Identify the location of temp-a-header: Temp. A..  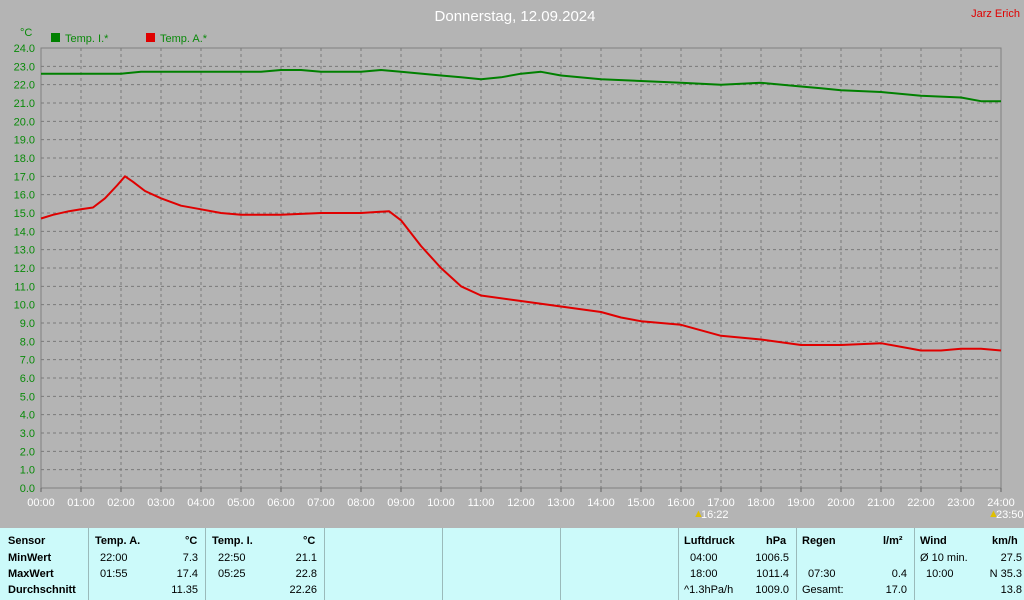
(118, 541).